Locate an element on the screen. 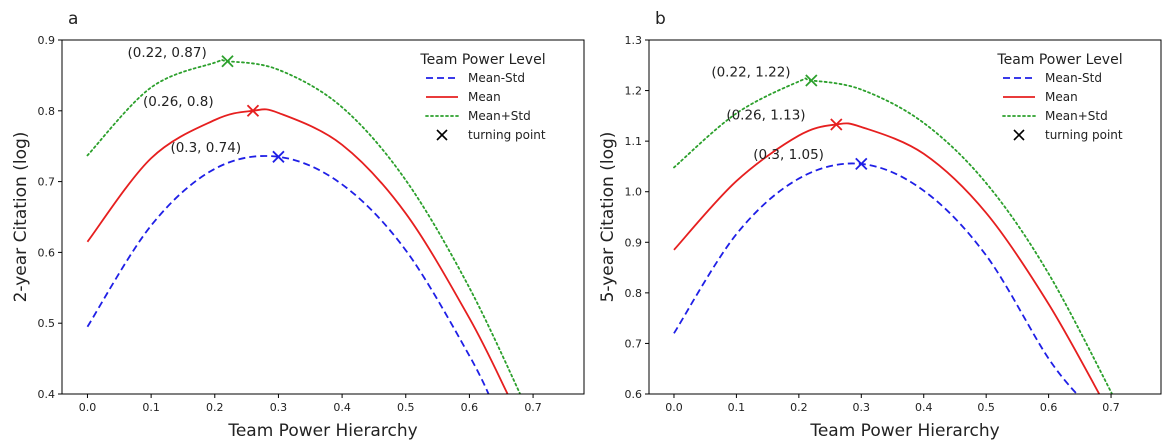 The image size is (1168, 445). y-tick-label: 1.2 is located at coordinates (634, 91).